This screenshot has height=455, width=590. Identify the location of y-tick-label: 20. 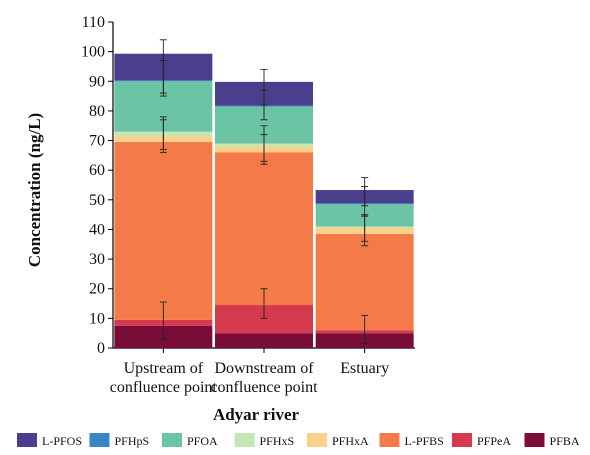
(97, 289).